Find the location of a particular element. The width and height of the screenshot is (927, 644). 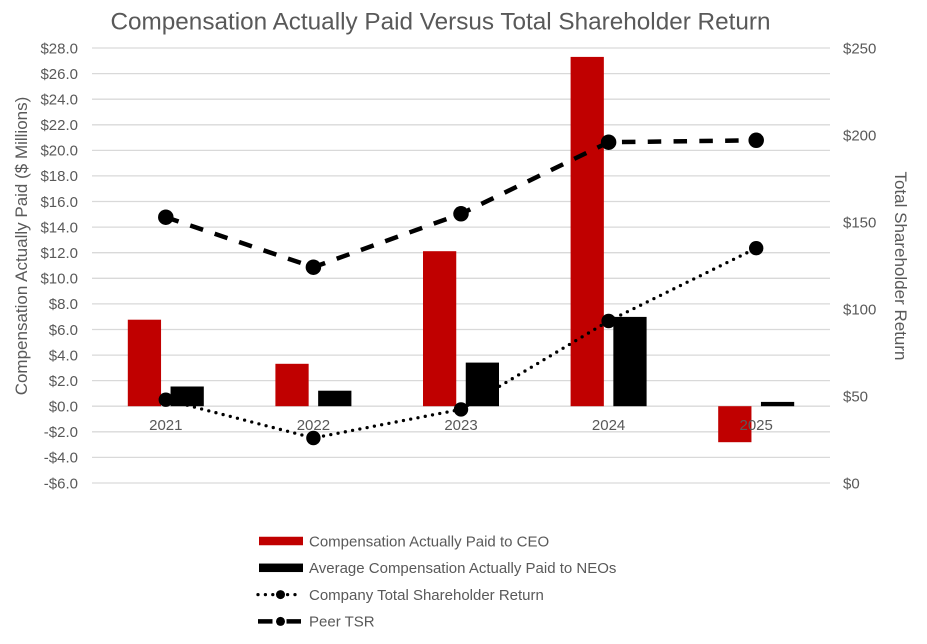

svg-text: Peer TSR is located at coordinates (342, 622).